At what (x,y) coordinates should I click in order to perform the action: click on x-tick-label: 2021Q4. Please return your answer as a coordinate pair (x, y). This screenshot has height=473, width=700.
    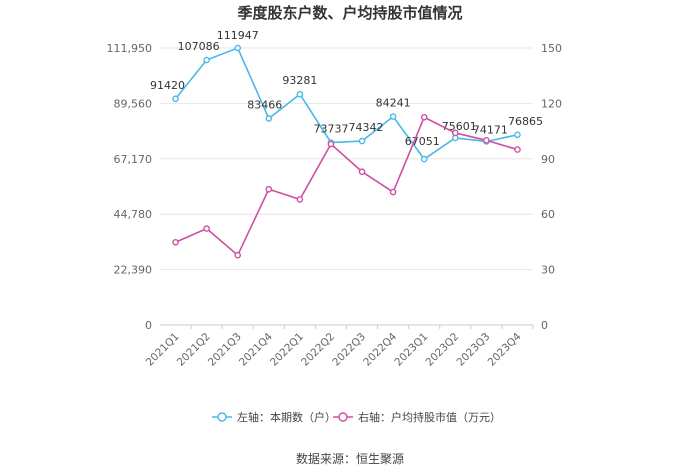
    Looking at the image, I should click on (256, 349).